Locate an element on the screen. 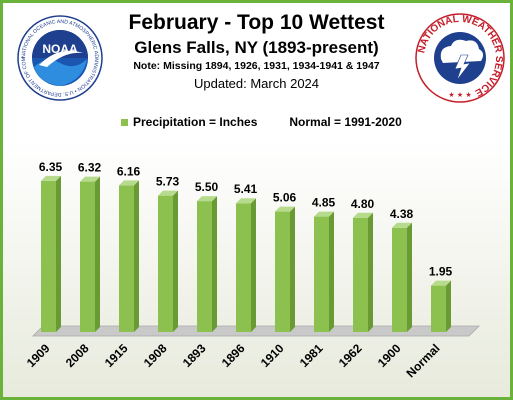  bar-2008 is located at coordinates (90, 254).